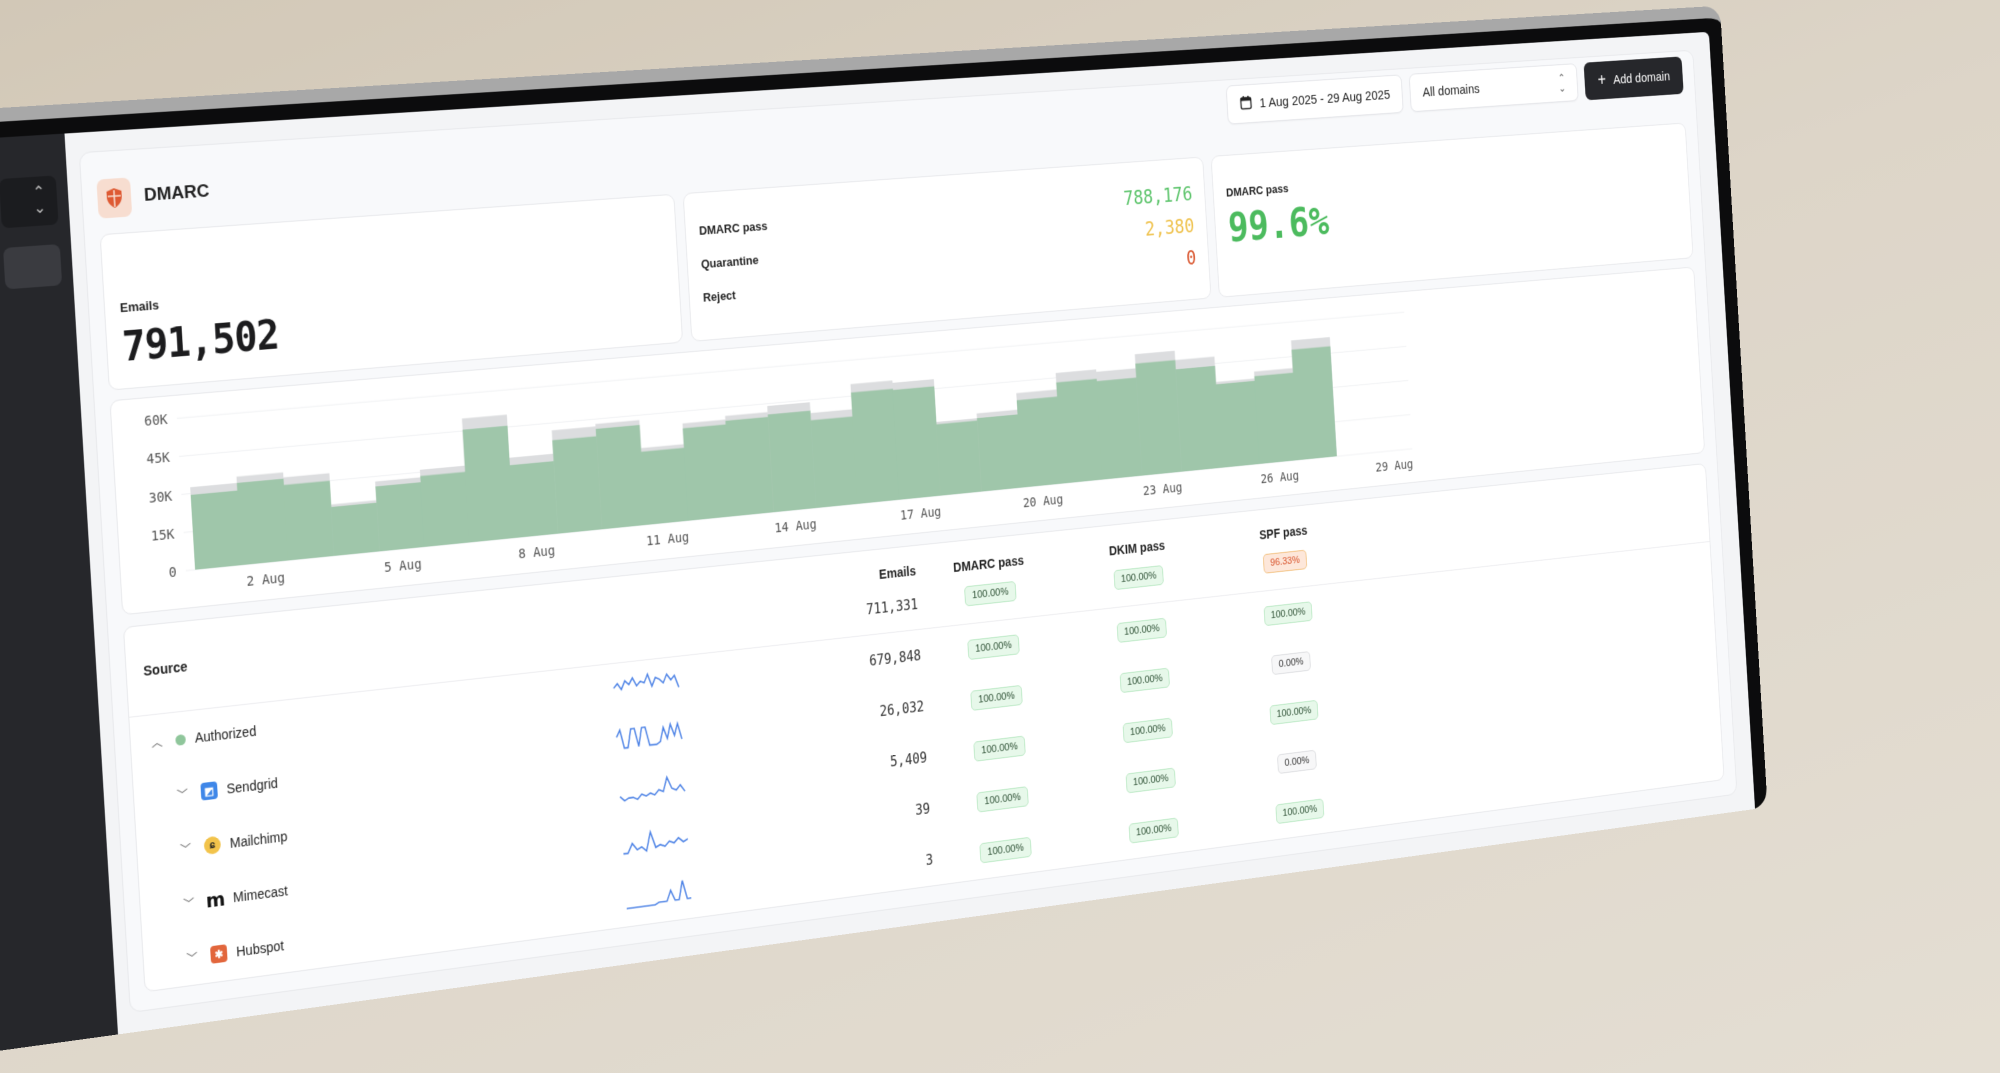 The image size is (2000, 1073). I want to click on date-range-text: 1 Aug 2025 - 29 Aug 2025, so click(1325, 98).